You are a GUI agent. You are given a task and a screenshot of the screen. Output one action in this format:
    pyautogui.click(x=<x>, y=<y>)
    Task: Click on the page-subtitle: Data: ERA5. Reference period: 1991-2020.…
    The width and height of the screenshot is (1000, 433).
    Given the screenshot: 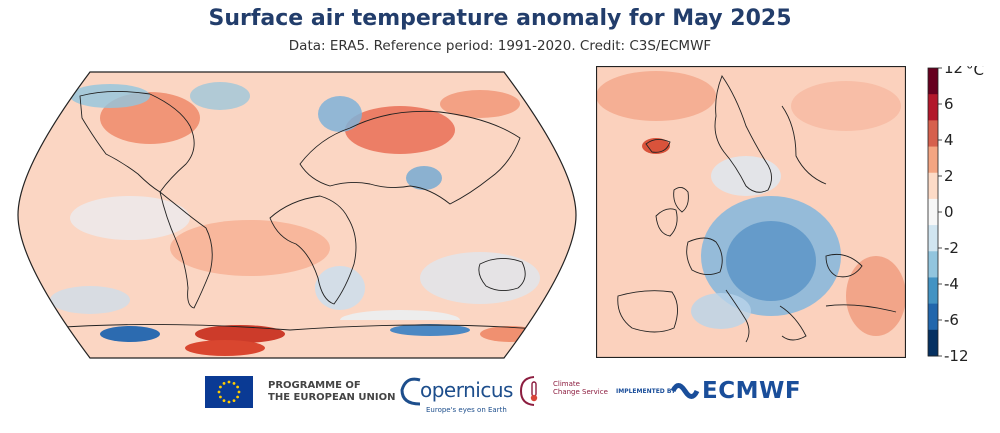 What is the action you would take?
    pyautogui.click(x=500, y=46)
    